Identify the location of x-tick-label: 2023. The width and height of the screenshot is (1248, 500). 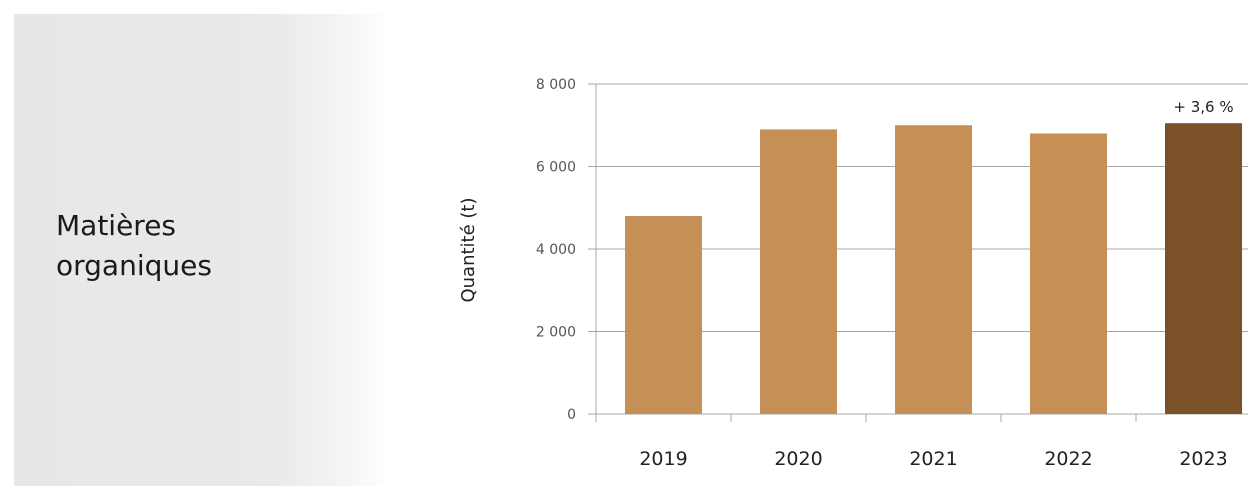
(1203, 459).